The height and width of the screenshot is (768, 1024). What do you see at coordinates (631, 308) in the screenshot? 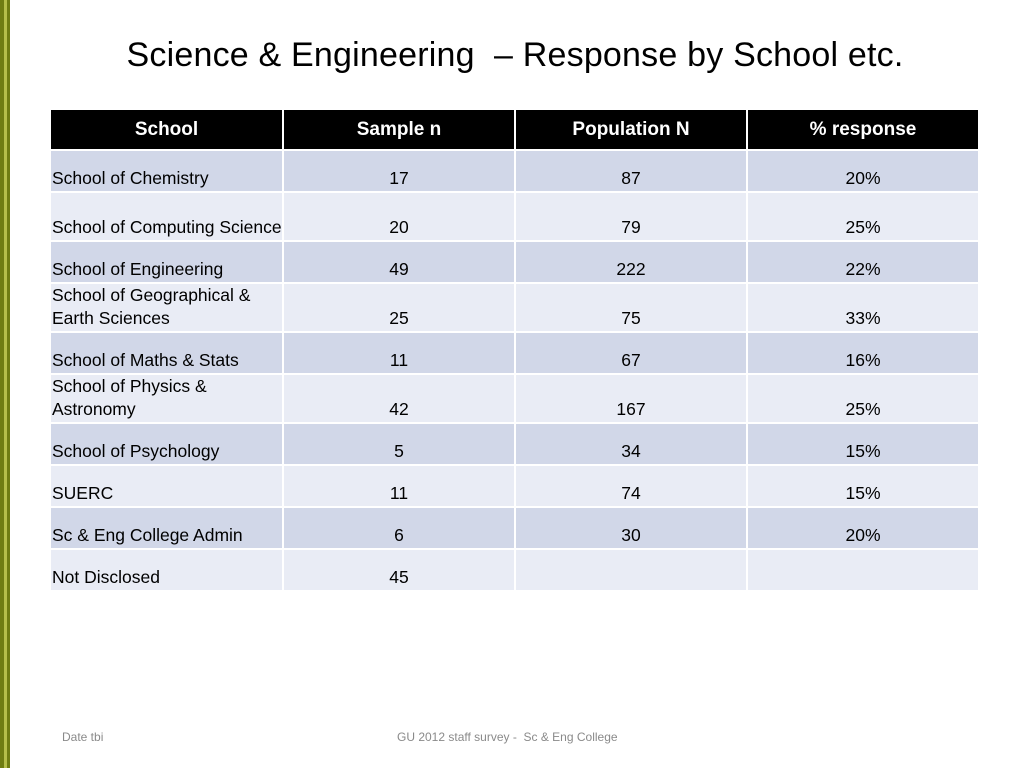
I see `cell-population-n: 75` at bounding box center [631, 308].